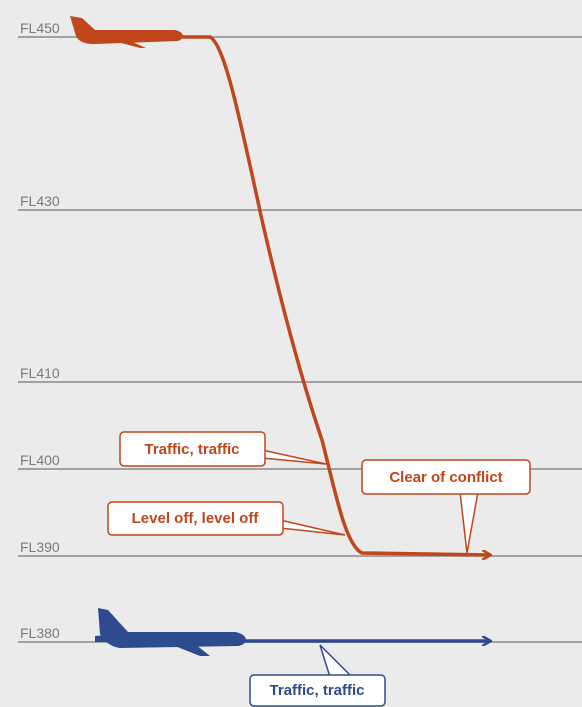  Describe the element at coordinates (127, 32) in the screenshot. I see `jet-icon` at that location.